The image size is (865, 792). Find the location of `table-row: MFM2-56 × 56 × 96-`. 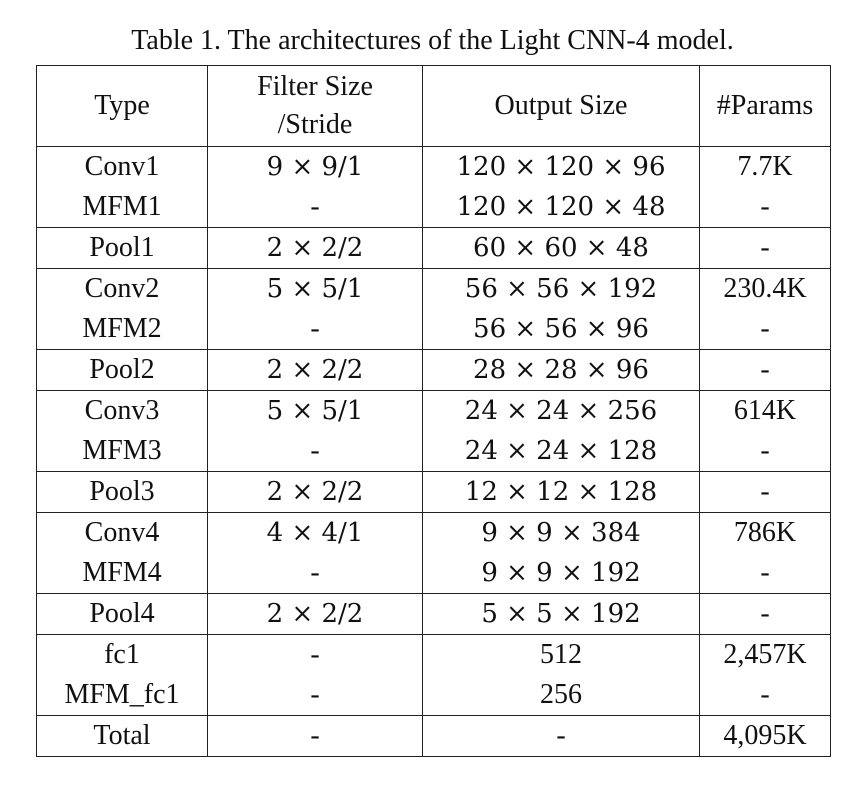

table-row: MFM2-56 × 56 × 96- is located at coordinates (433, 329).